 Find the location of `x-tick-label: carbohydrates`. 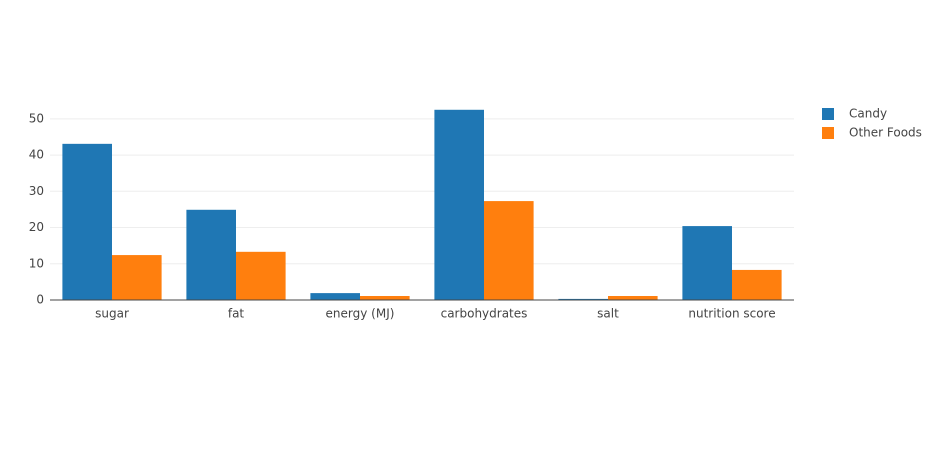

x-tick-label: carbohydrates is located at coordinates (484, 314).